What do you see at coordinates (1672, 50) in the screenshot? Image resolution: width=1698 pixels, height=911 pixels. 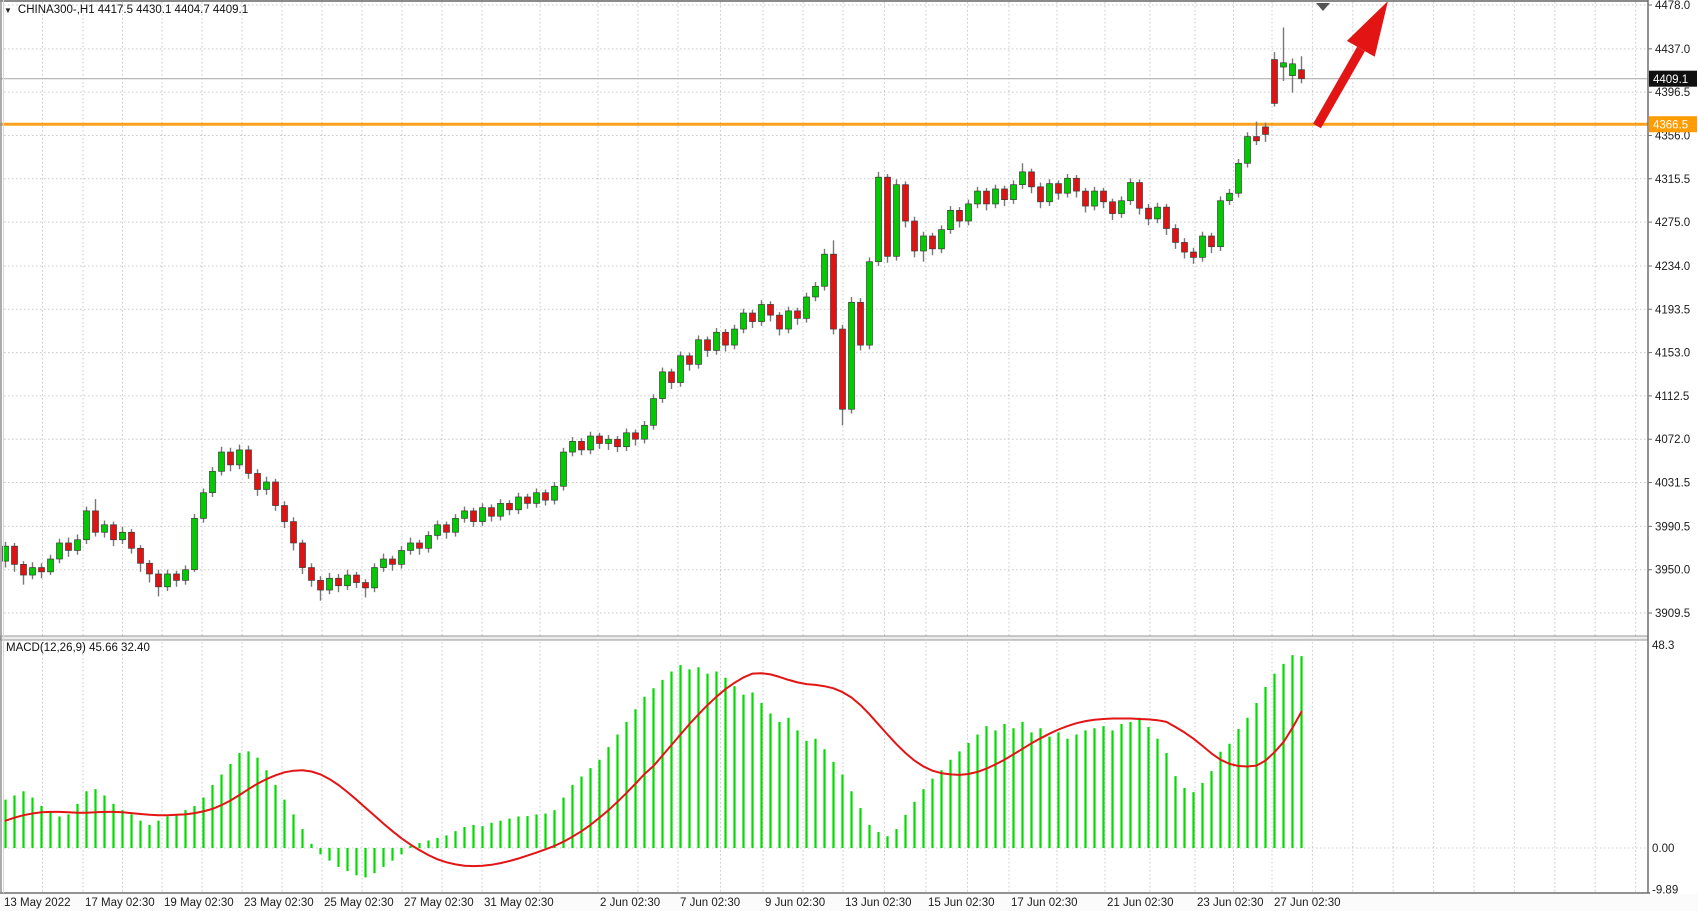 I see `price-axis-label: 4437.0` at bounding box center [1672, 50].